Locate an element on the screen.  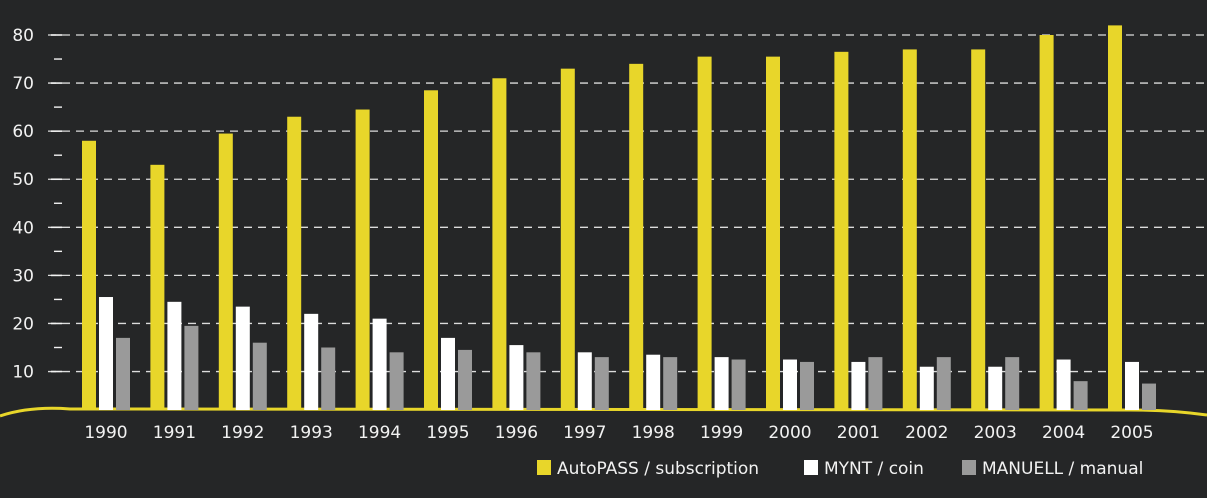
bar-manuell-1996 is located at coordinates (533, 381).